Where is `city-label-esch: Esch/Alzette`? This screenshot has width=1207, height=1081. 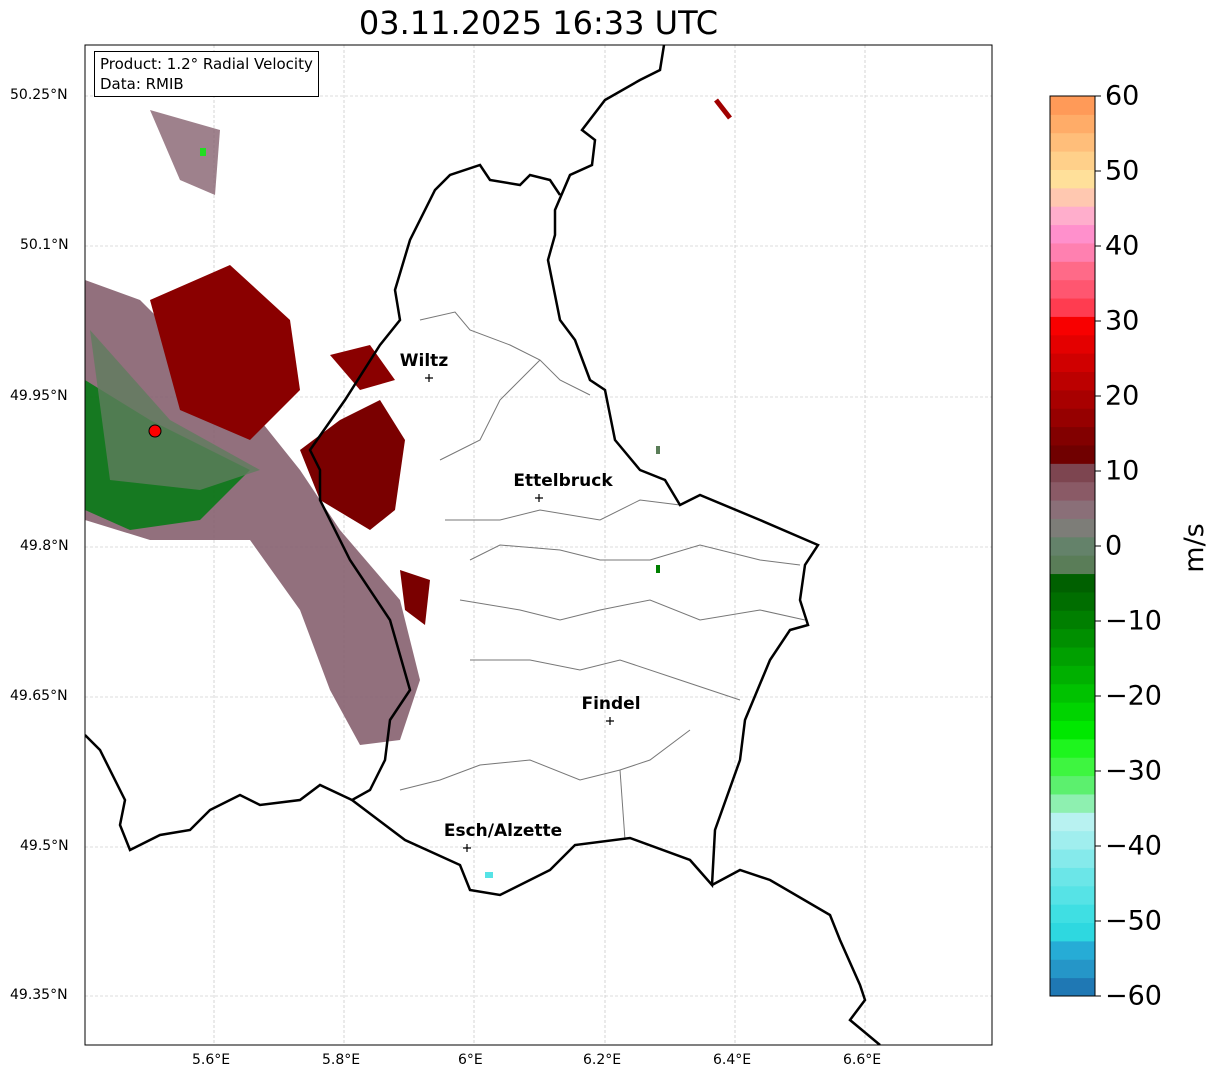
city-label-esch: Esch/Alzette is located at coordinates (503, 831).